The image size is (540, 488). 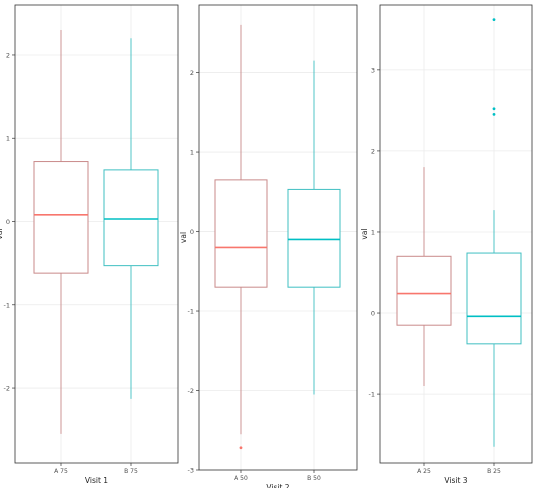 What do you see at coordinates (373, 70) in the screenshot?
I see `panel-3-y-tick-label: 3` at bounding box center [373, 70].